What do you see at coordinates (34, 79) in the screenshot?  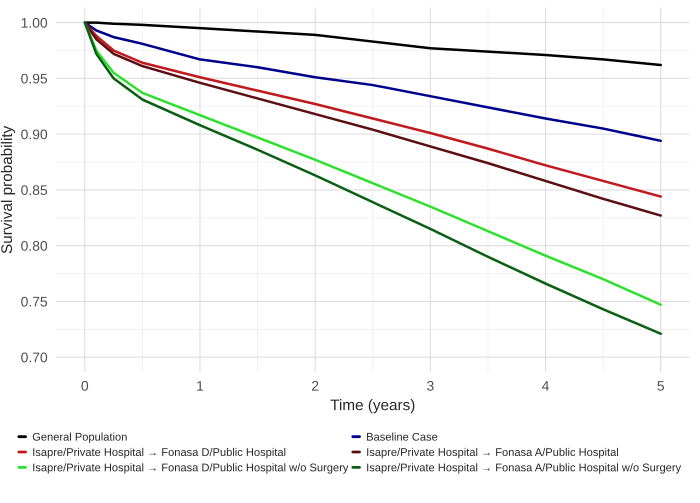 I see `y-tick-label: 0.95` at bounding box center [34, 79].